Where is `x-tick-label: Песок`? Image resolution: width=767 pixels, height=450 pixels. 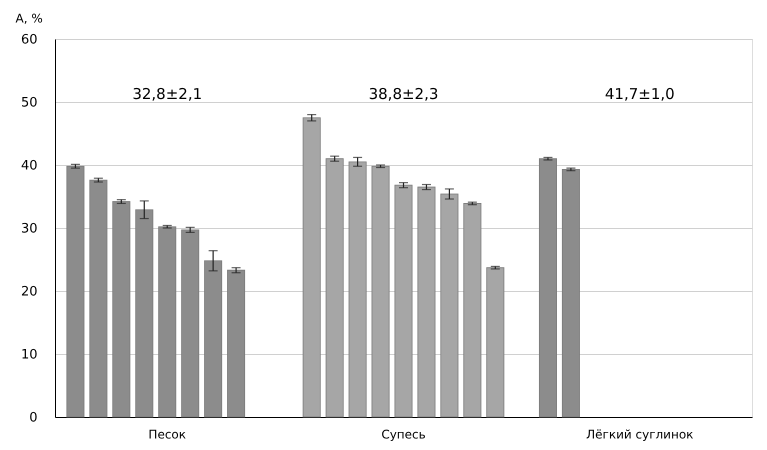
x-tick-label: Песок is located at coordinates (167, 435).